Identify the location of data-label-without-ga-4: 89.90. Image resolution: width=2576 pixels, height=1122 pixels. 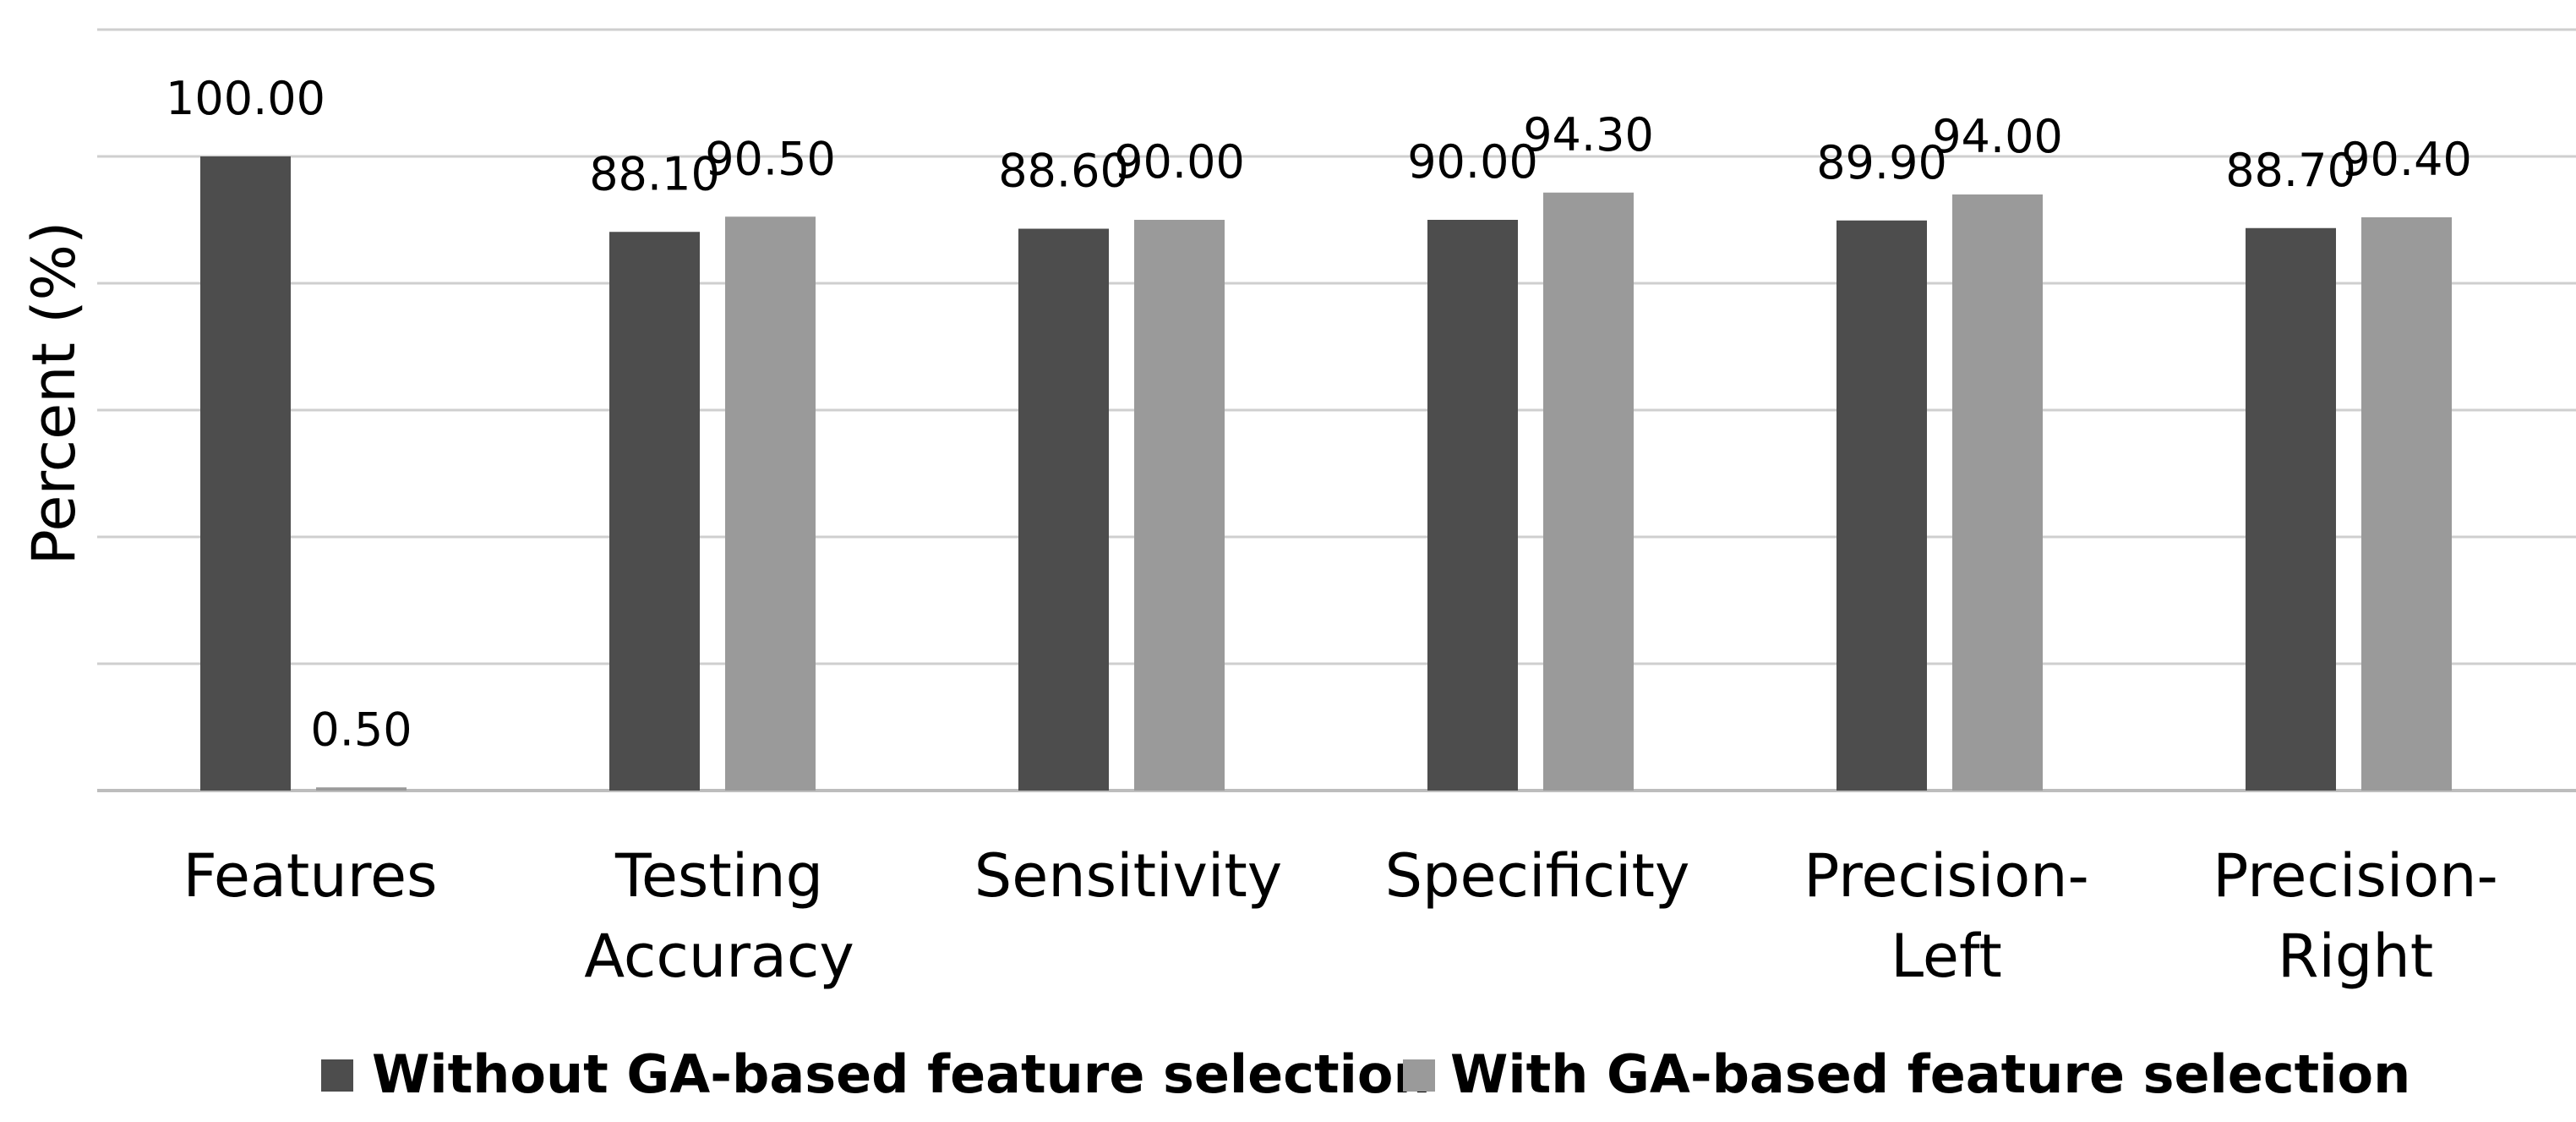
(1881, 162).